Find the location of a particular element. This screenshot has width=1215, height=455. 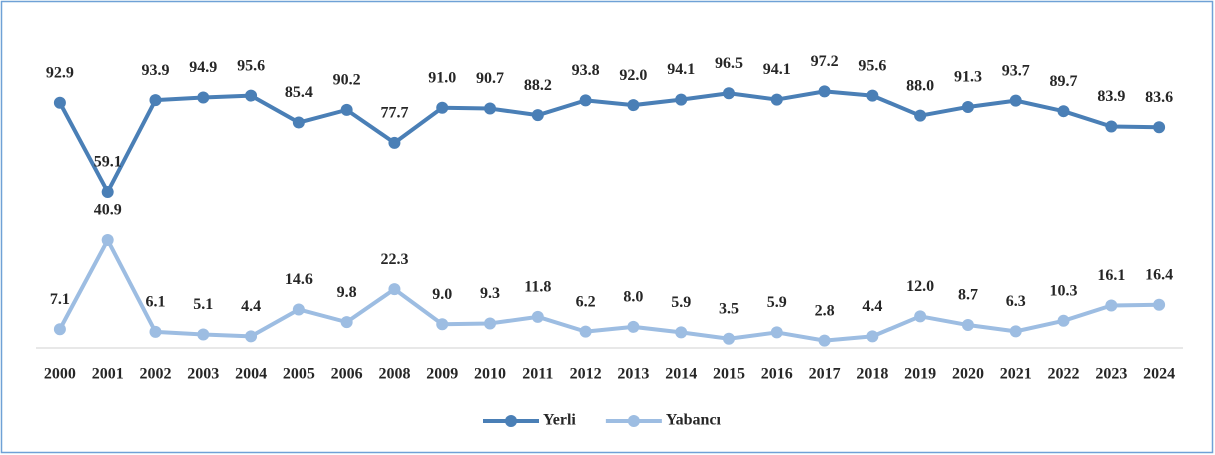

data-label: 90.7 is located at coordinates (490, 78).